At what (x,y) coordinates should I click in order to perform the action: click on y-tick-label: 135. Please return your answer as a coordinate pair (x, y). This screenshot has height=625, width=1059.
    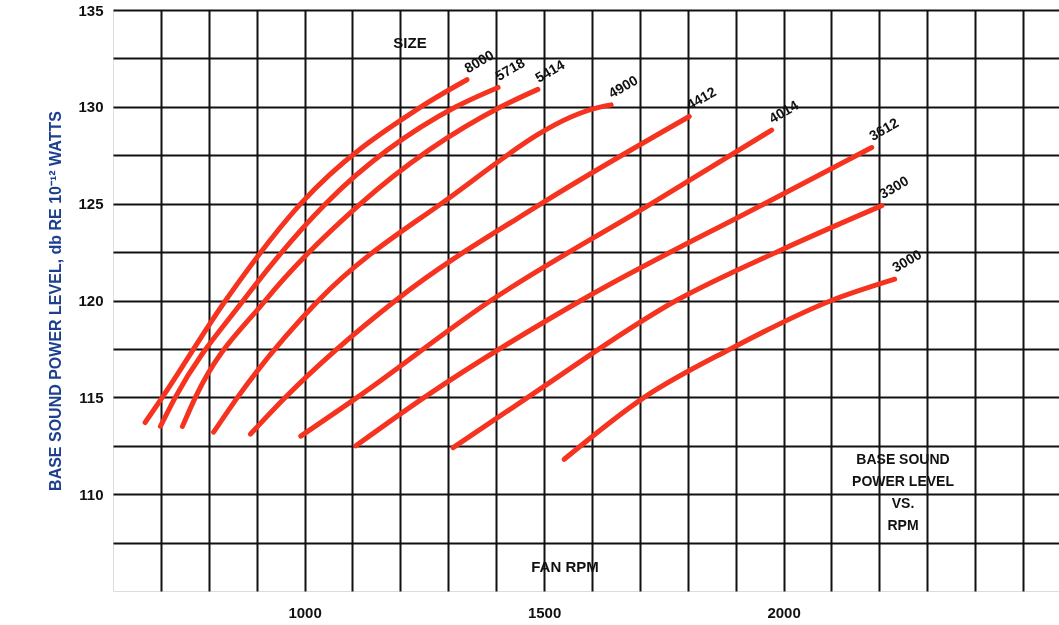
    Looking at the image, I should click on (91, 10).